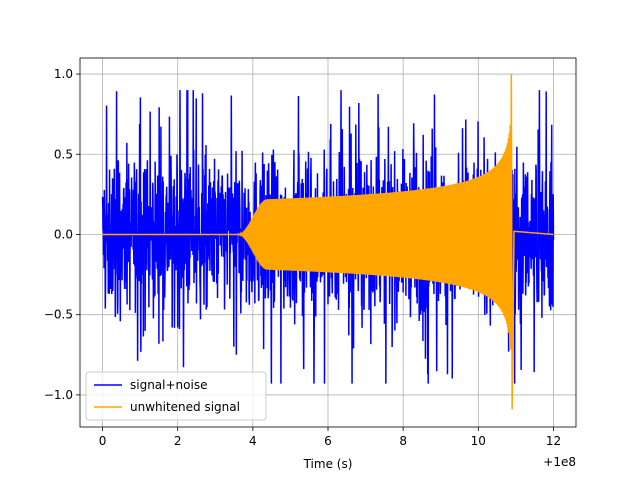 This screenshot has width=640, height=484. What do you see at coordinates (58, 315) in the screenshot?
I see `y-tick-label: −0.5` at bounding box center [58, 315].